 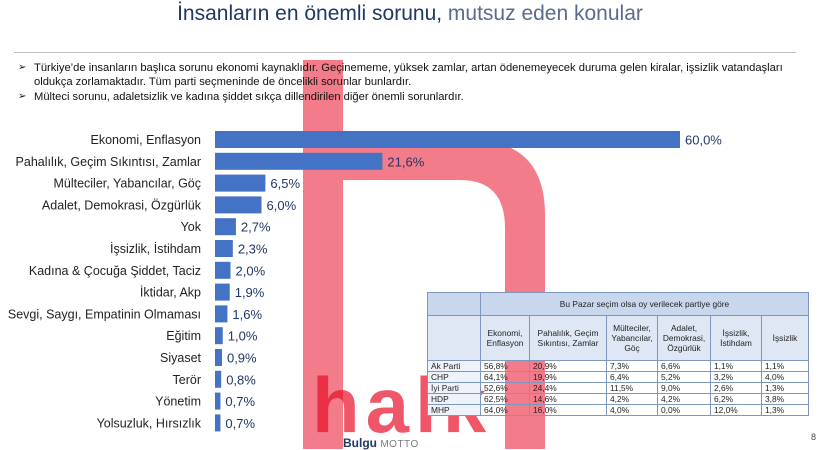 What do you see at coordinates (684, 377) in the screenshot?
I see `table-cell: 5,2%` at bounding box center [684, 377].